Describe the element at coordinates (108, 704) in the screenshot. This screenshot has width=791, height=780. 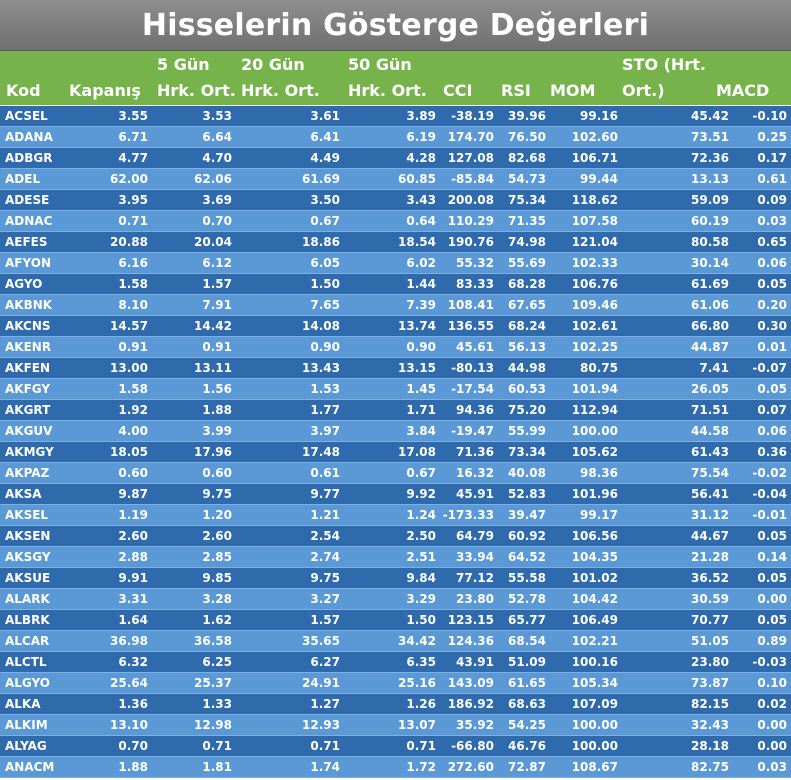
I see `cell-kapanis: 1.36` at that location.